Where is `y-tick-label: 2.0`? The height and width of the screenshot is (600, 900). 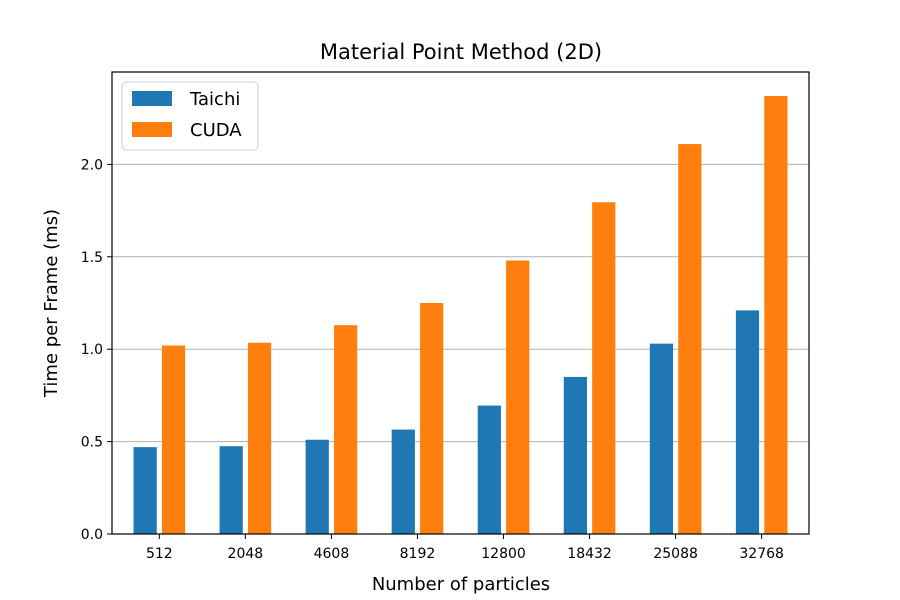 y-tick-label: 2.0 is located at coordinates (92, 165).